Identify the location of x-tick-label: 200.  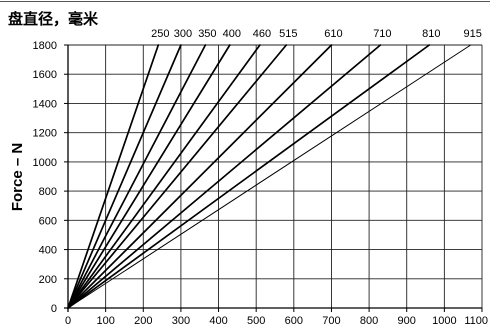
(143, 321).